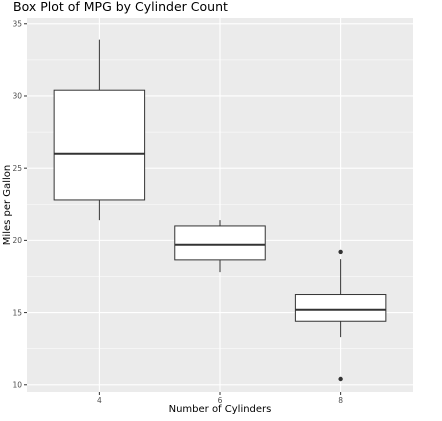 This screenshot has height=421, width=442. I want to click on y-tick-label: 20, so click(17, 240).